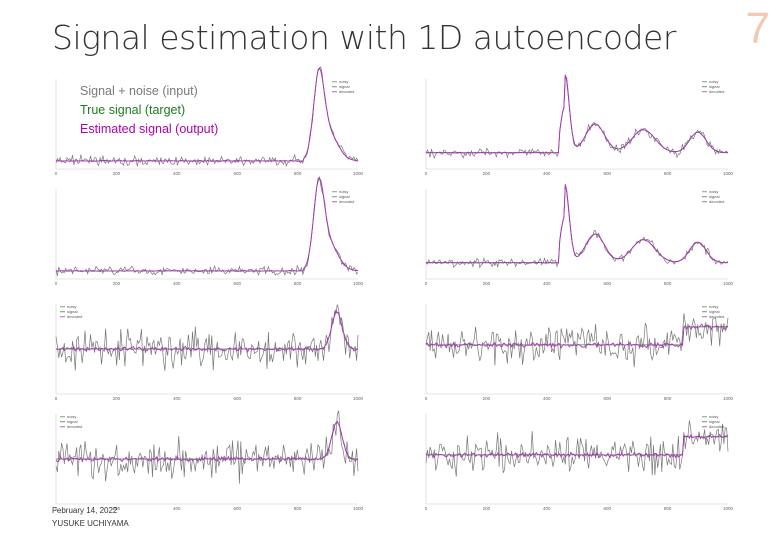  I want to click on panel-r1-left: 0 200 400 600 800 1000 noisy signal decoded, so click(210, 121).